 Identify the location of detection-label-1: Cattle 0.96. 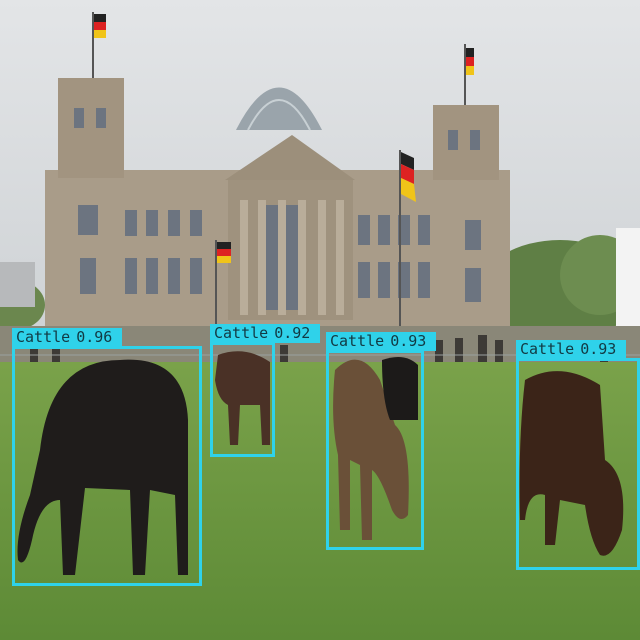
(67, 337).